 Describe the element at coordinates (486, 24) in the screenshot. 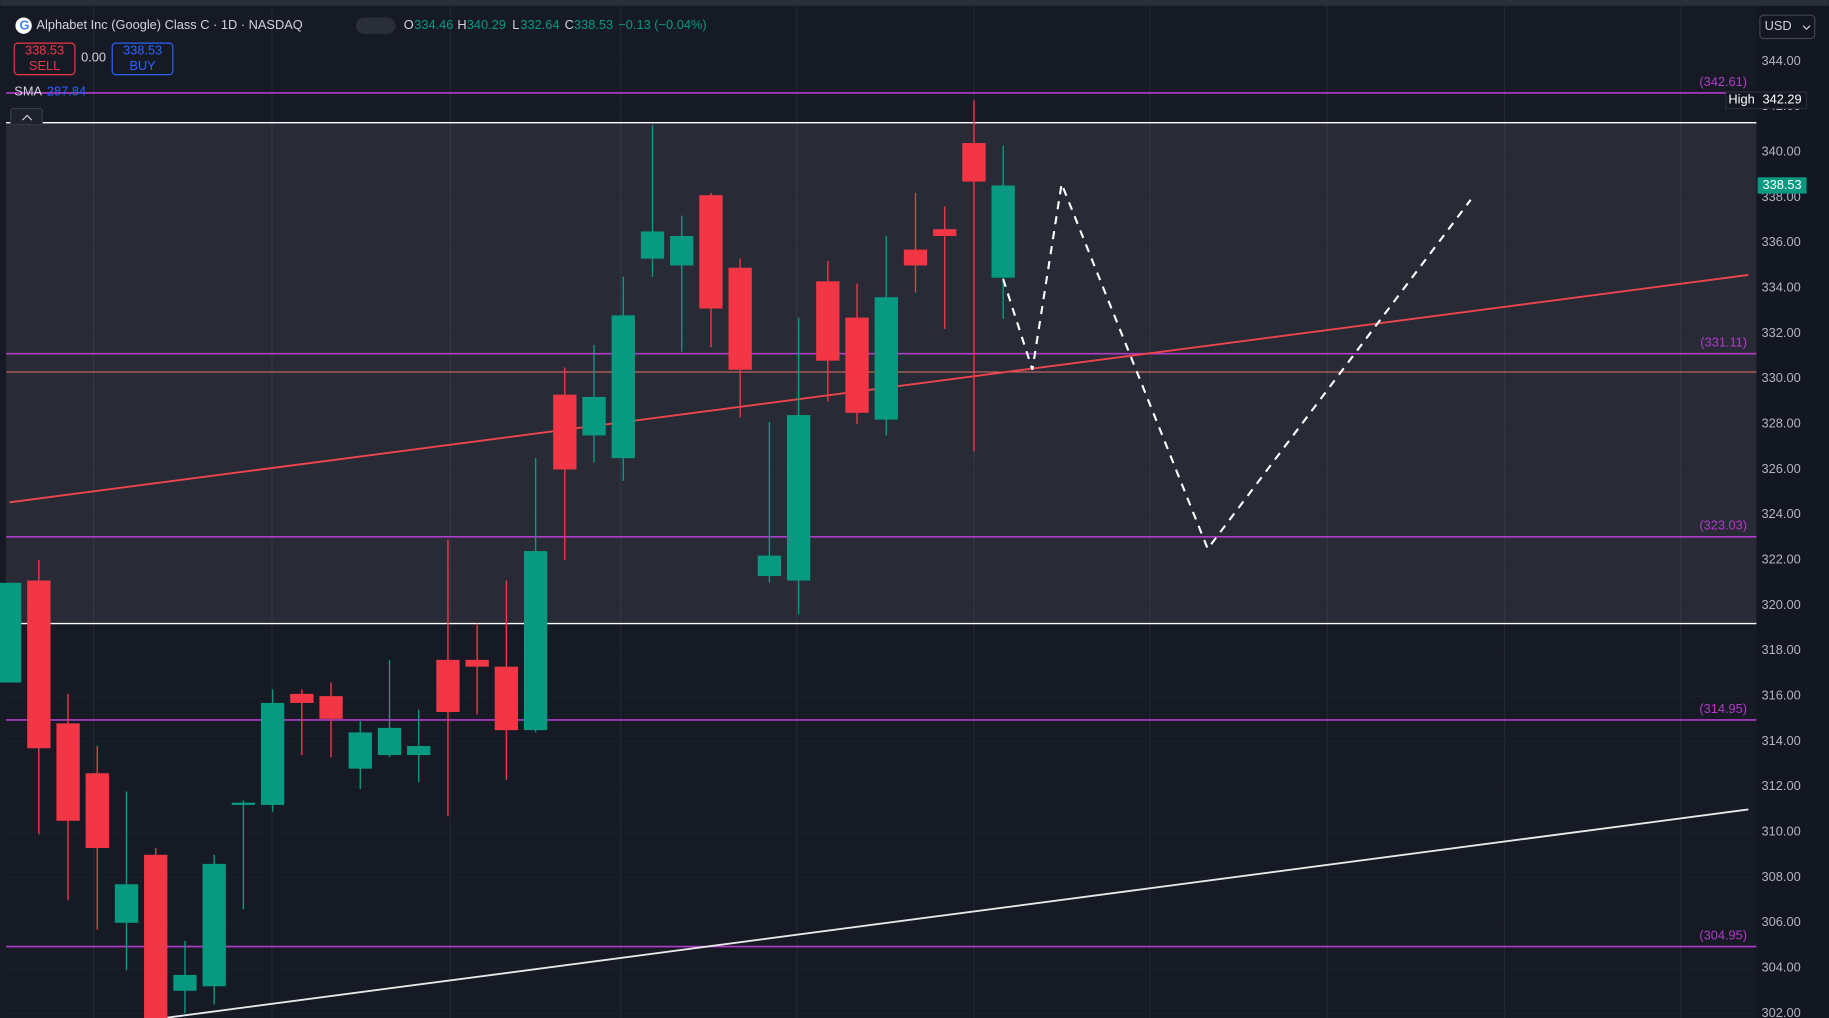

I see `ohlc-value: 340.29` at that location.